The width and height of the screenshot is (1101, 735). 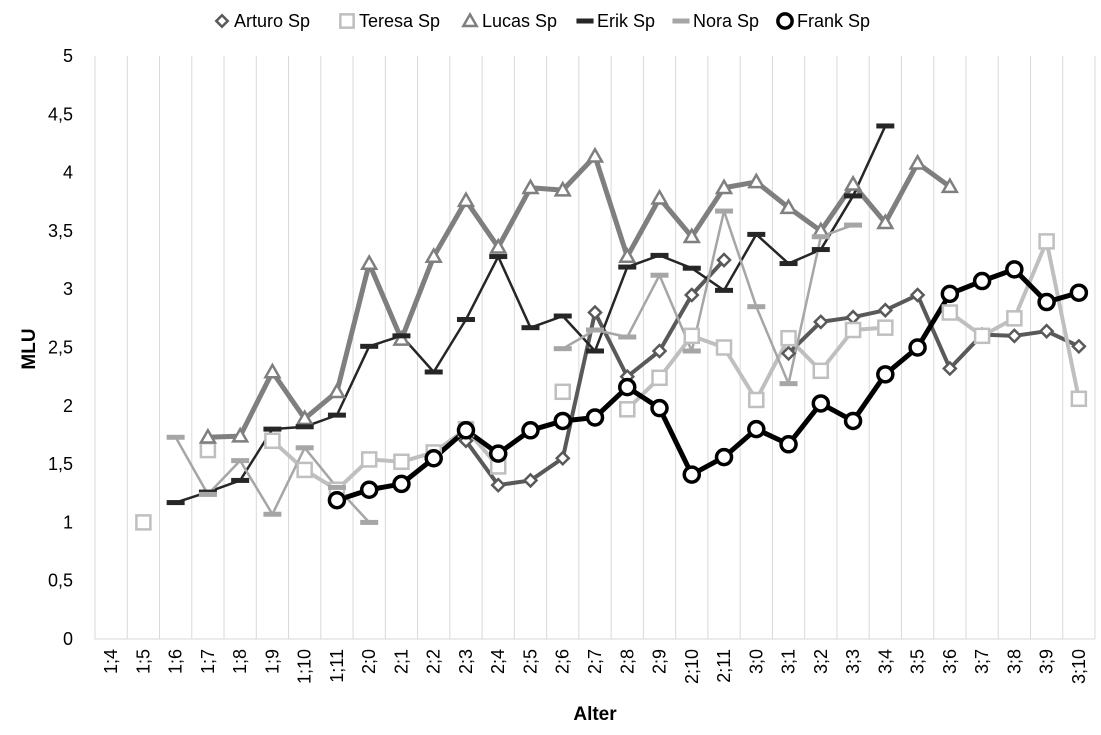 What do you see at coordinates (933, 332) in the screenshot?
I see `series-line-arturo-sp` at bounding box center [933, 332].